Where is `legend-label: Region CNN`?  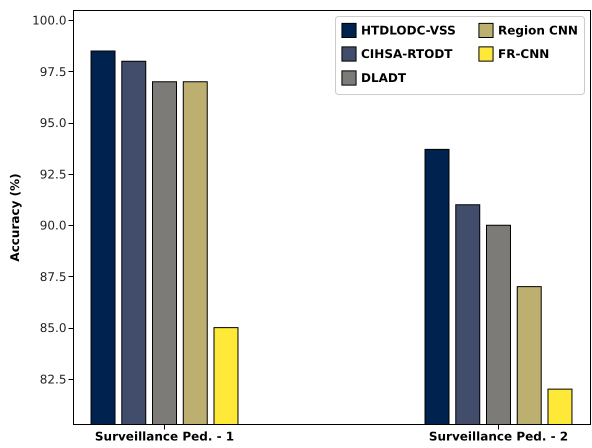 legend-label: Region CNN is located at coordinates (538, 30).